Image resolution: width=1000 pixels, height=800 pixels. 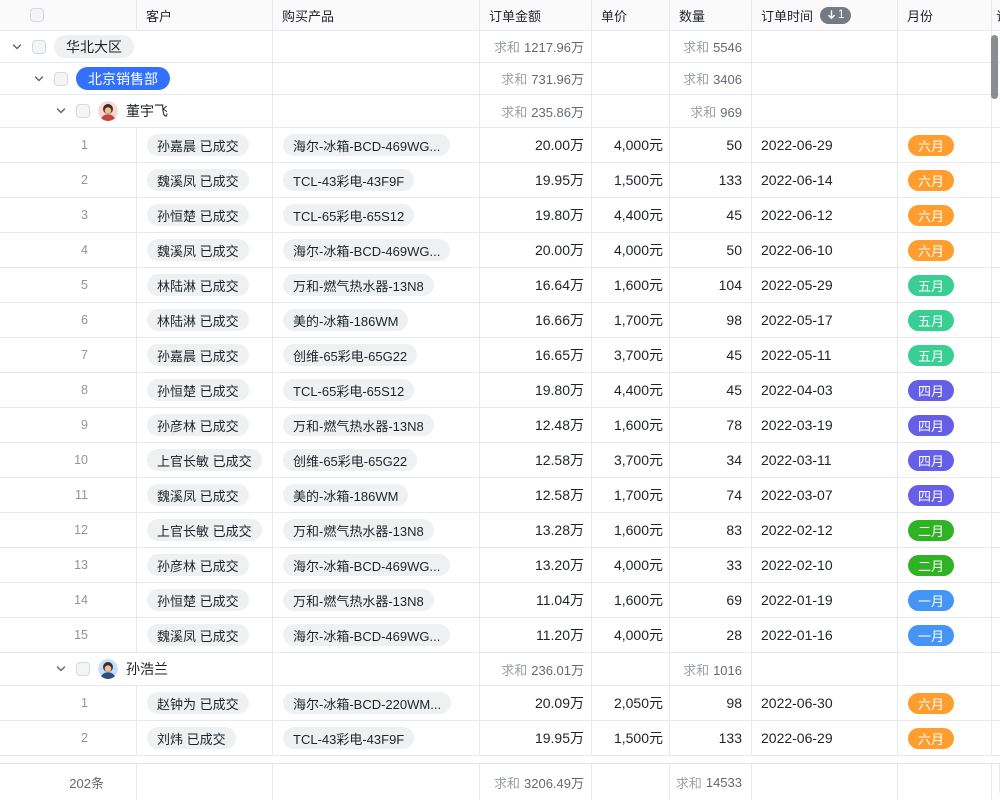 I want to click on column-header-product: 购买产品, so click(x=376, y=15).